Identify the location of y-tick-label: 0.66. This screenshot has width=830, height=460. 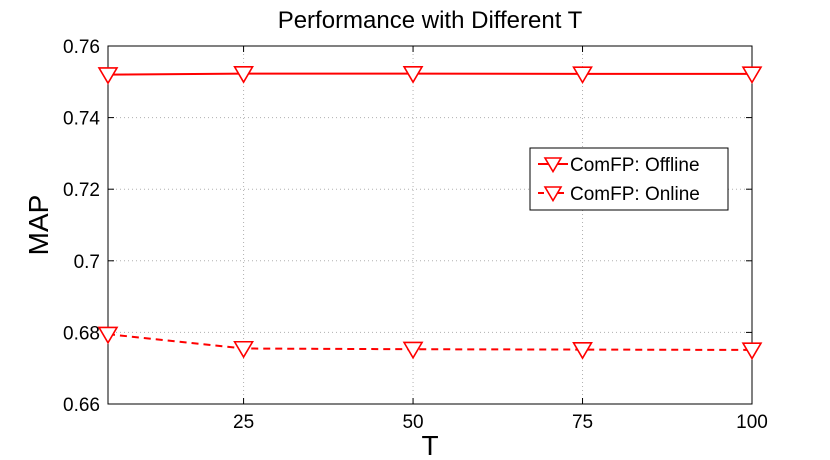
(81, 405).